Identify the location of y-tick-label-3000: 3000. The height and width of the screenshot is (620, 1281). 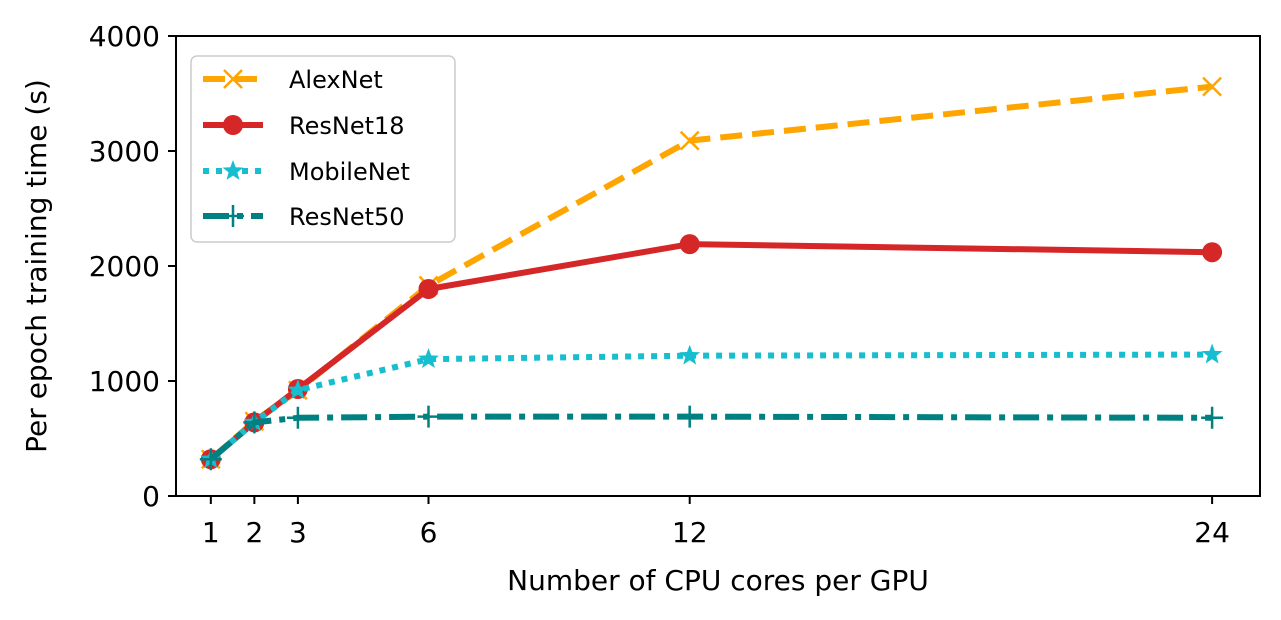
(124, 151).